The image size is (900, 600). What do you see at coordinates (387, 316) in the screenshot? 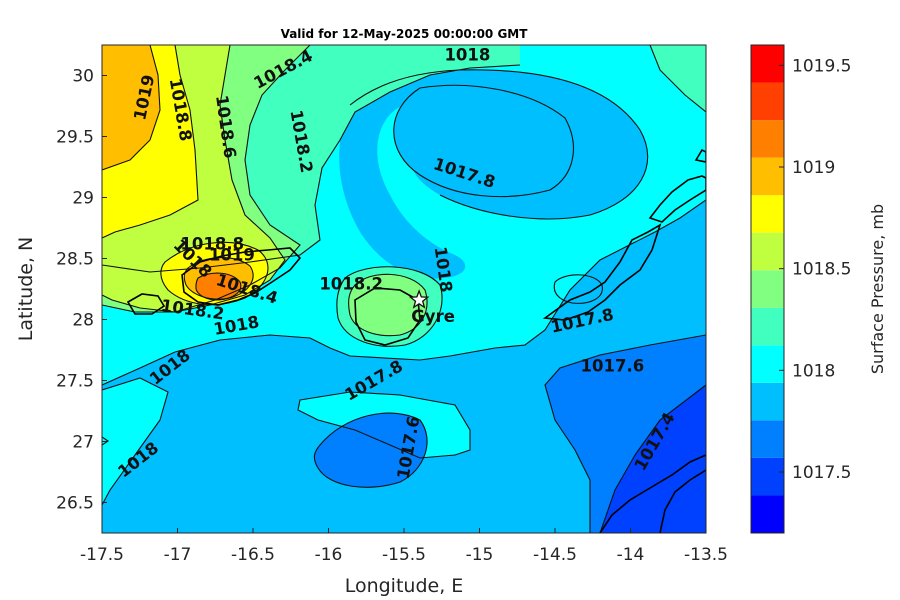
I see `island-gran-canaria` at bounding box center [387, 316].